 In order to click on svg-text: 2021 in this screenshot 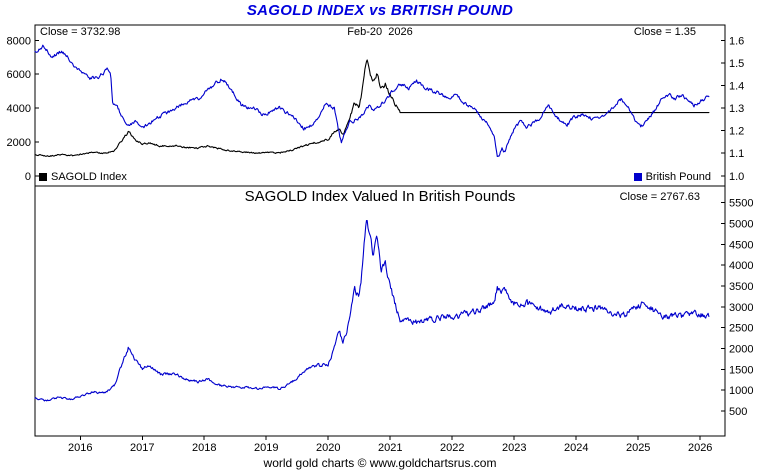, I will do `click(390, 448)`.